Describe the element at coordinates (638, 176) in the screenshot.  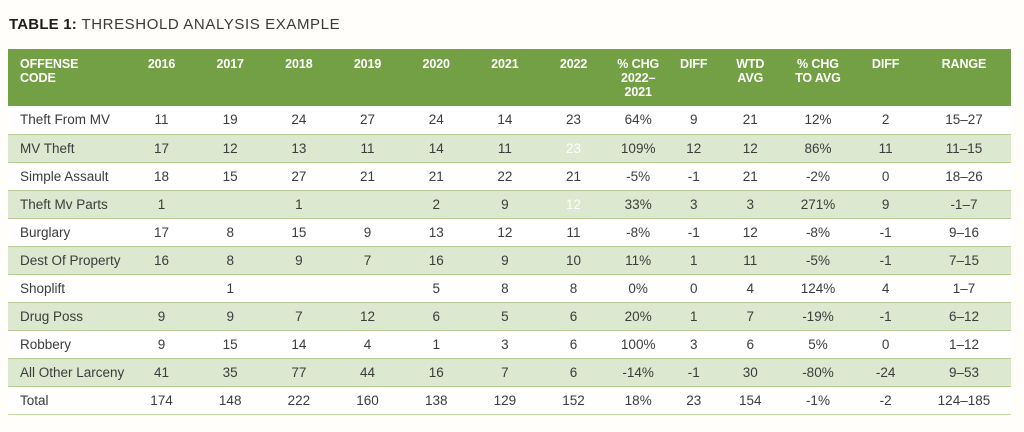
I see `value-cell: -5%` at that location.